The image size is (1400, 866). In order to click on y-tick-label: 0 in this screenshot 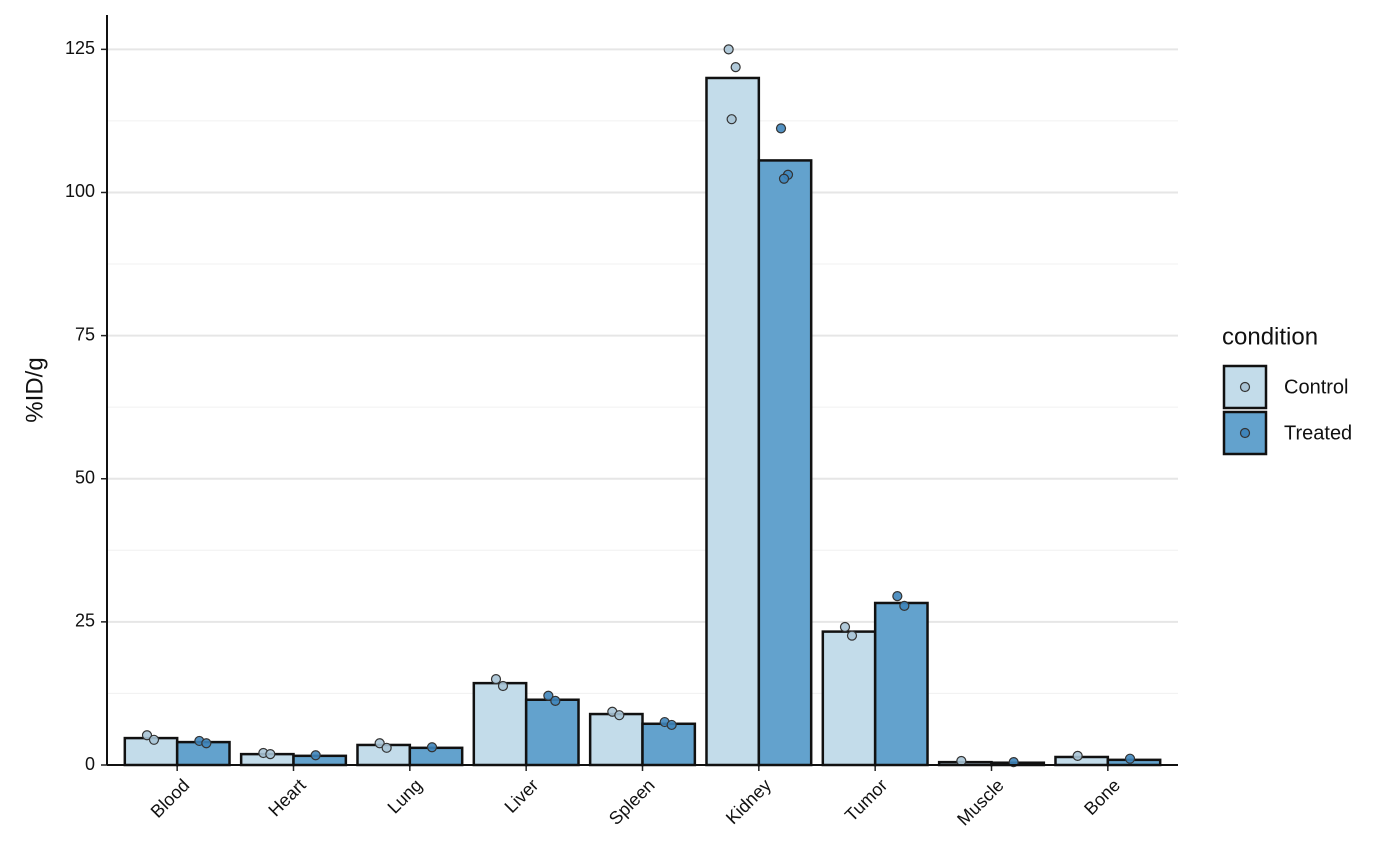, I will do `click(90, 764)`.